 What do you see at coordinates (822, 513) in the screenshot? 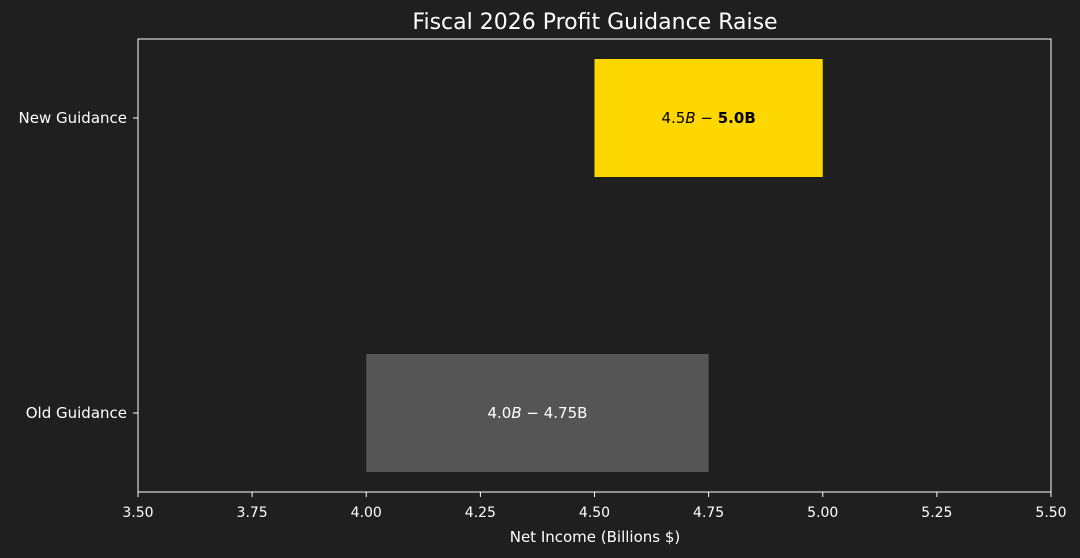
I see `x-tick-label: 5.00` at bounding box center [822, 513].